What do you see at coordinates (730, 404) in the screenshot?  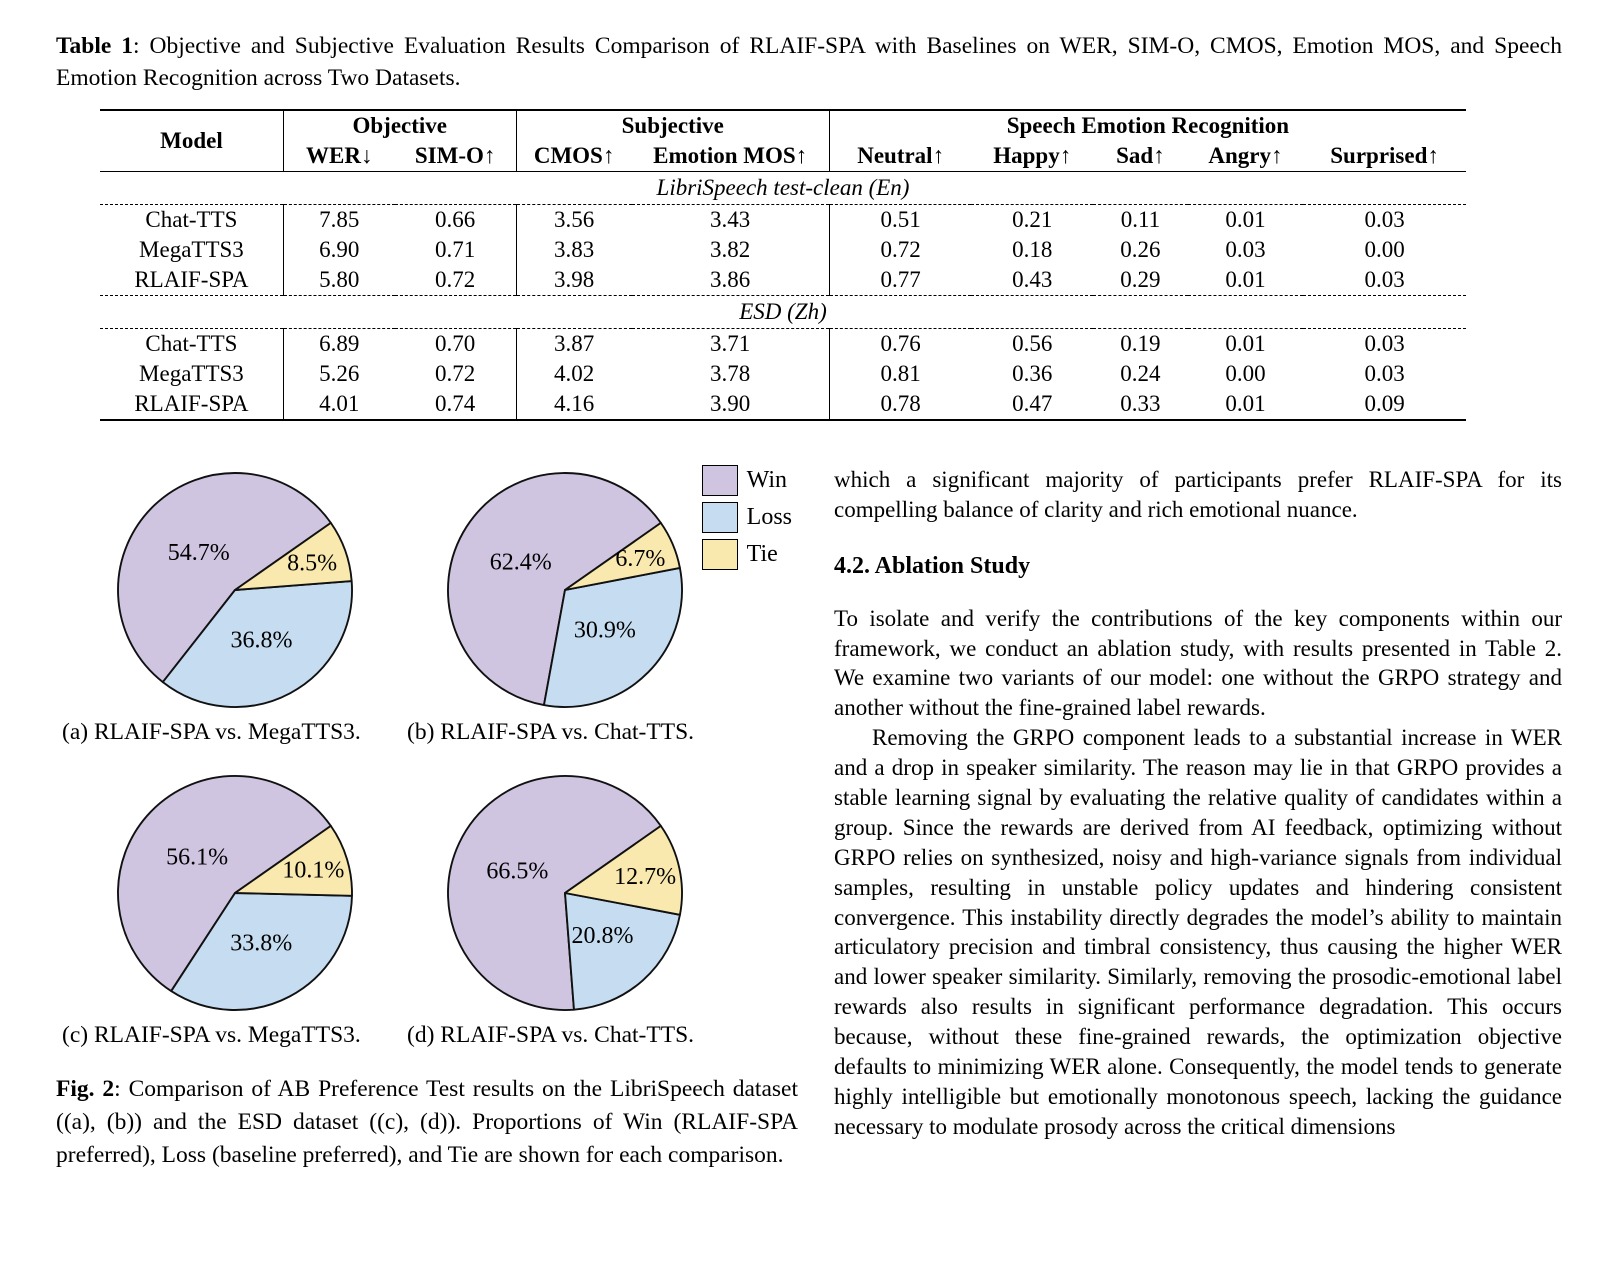 I see `value-cell: 3.90` at bounding box center [730, 404].